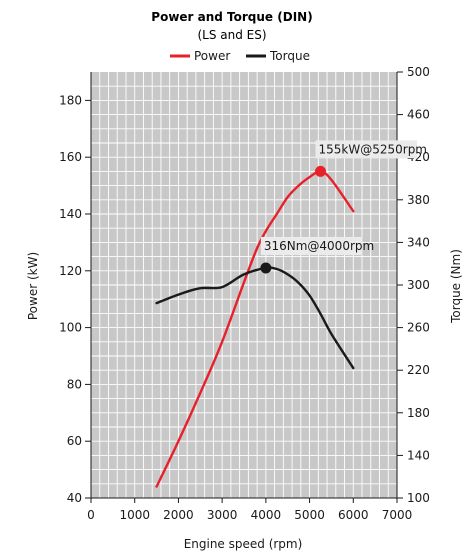 The width and height of the screenshot is (465, 552). What do you see at coordinates (266, 515) in the screenshot?
I see `x-tick-label: 4000` at bounding box center [266, 515].